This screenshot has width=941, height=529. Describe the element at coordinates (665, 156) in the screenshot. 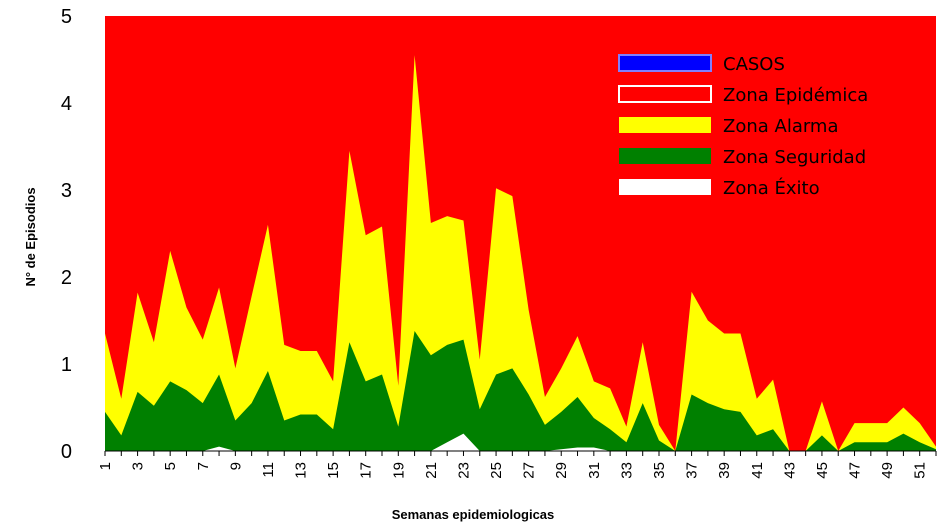

I see `legend-swatch-zona-seguridad` at that location.